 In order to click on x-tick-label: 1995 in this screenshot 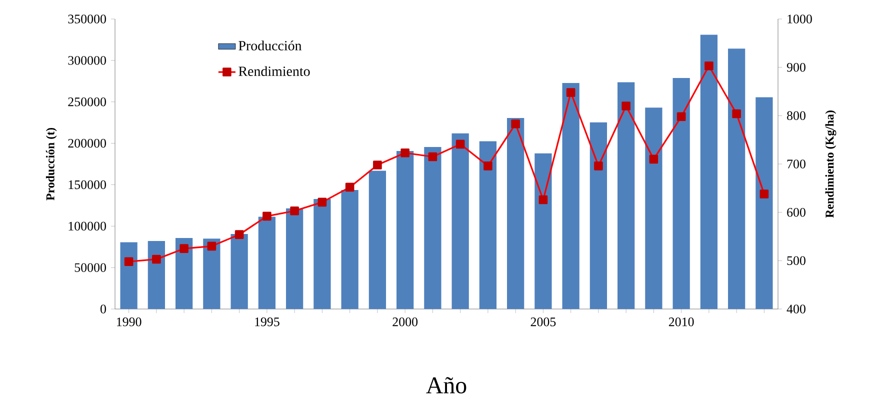, I will do `click(267, 322)`.